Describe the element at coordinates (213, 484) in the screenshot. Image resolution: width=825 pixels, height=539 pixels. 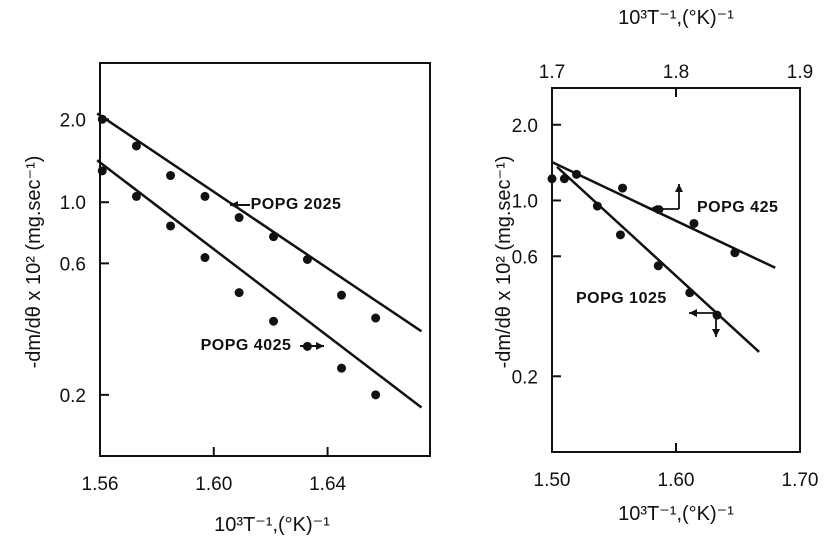
I see `left-x-tick-label: 1.60` at that location.